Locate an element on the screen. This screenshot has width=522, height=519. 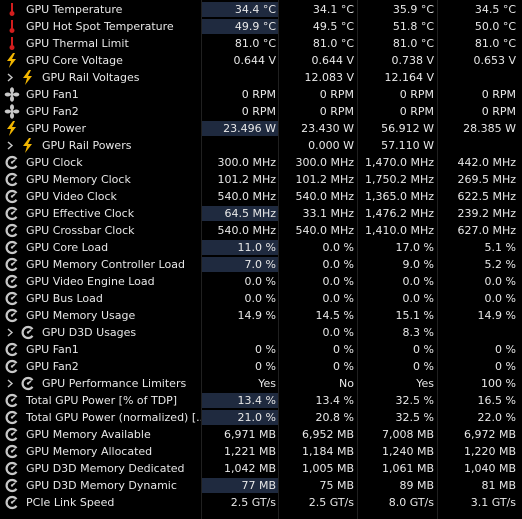
sensor-label: GPU Rail Voltages is located at coordinates (91, 77).